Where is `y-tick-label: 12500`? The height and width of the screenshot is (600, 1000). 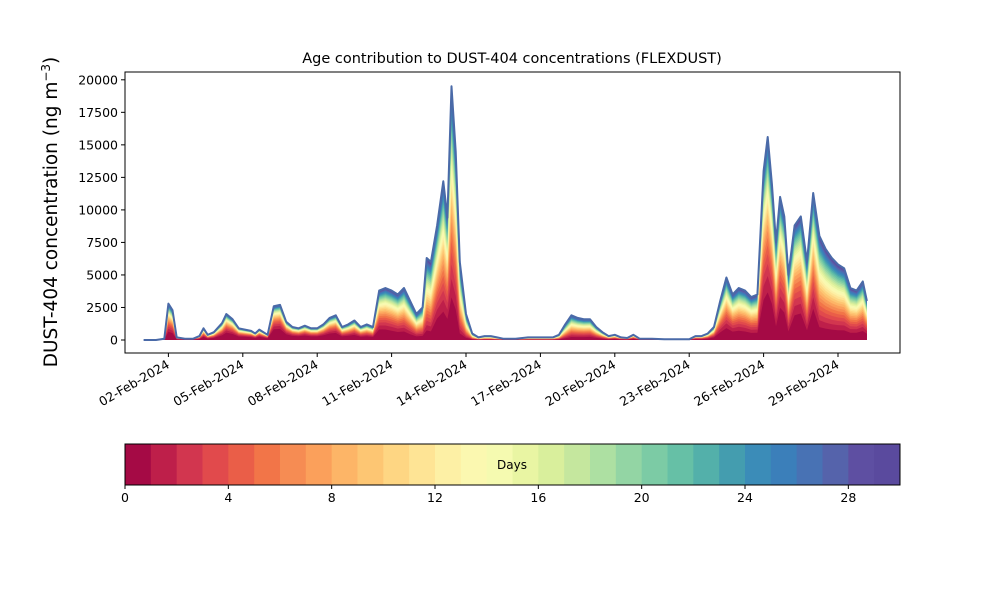 y-tick-label: 12500 is located at coordinates (98, 177).